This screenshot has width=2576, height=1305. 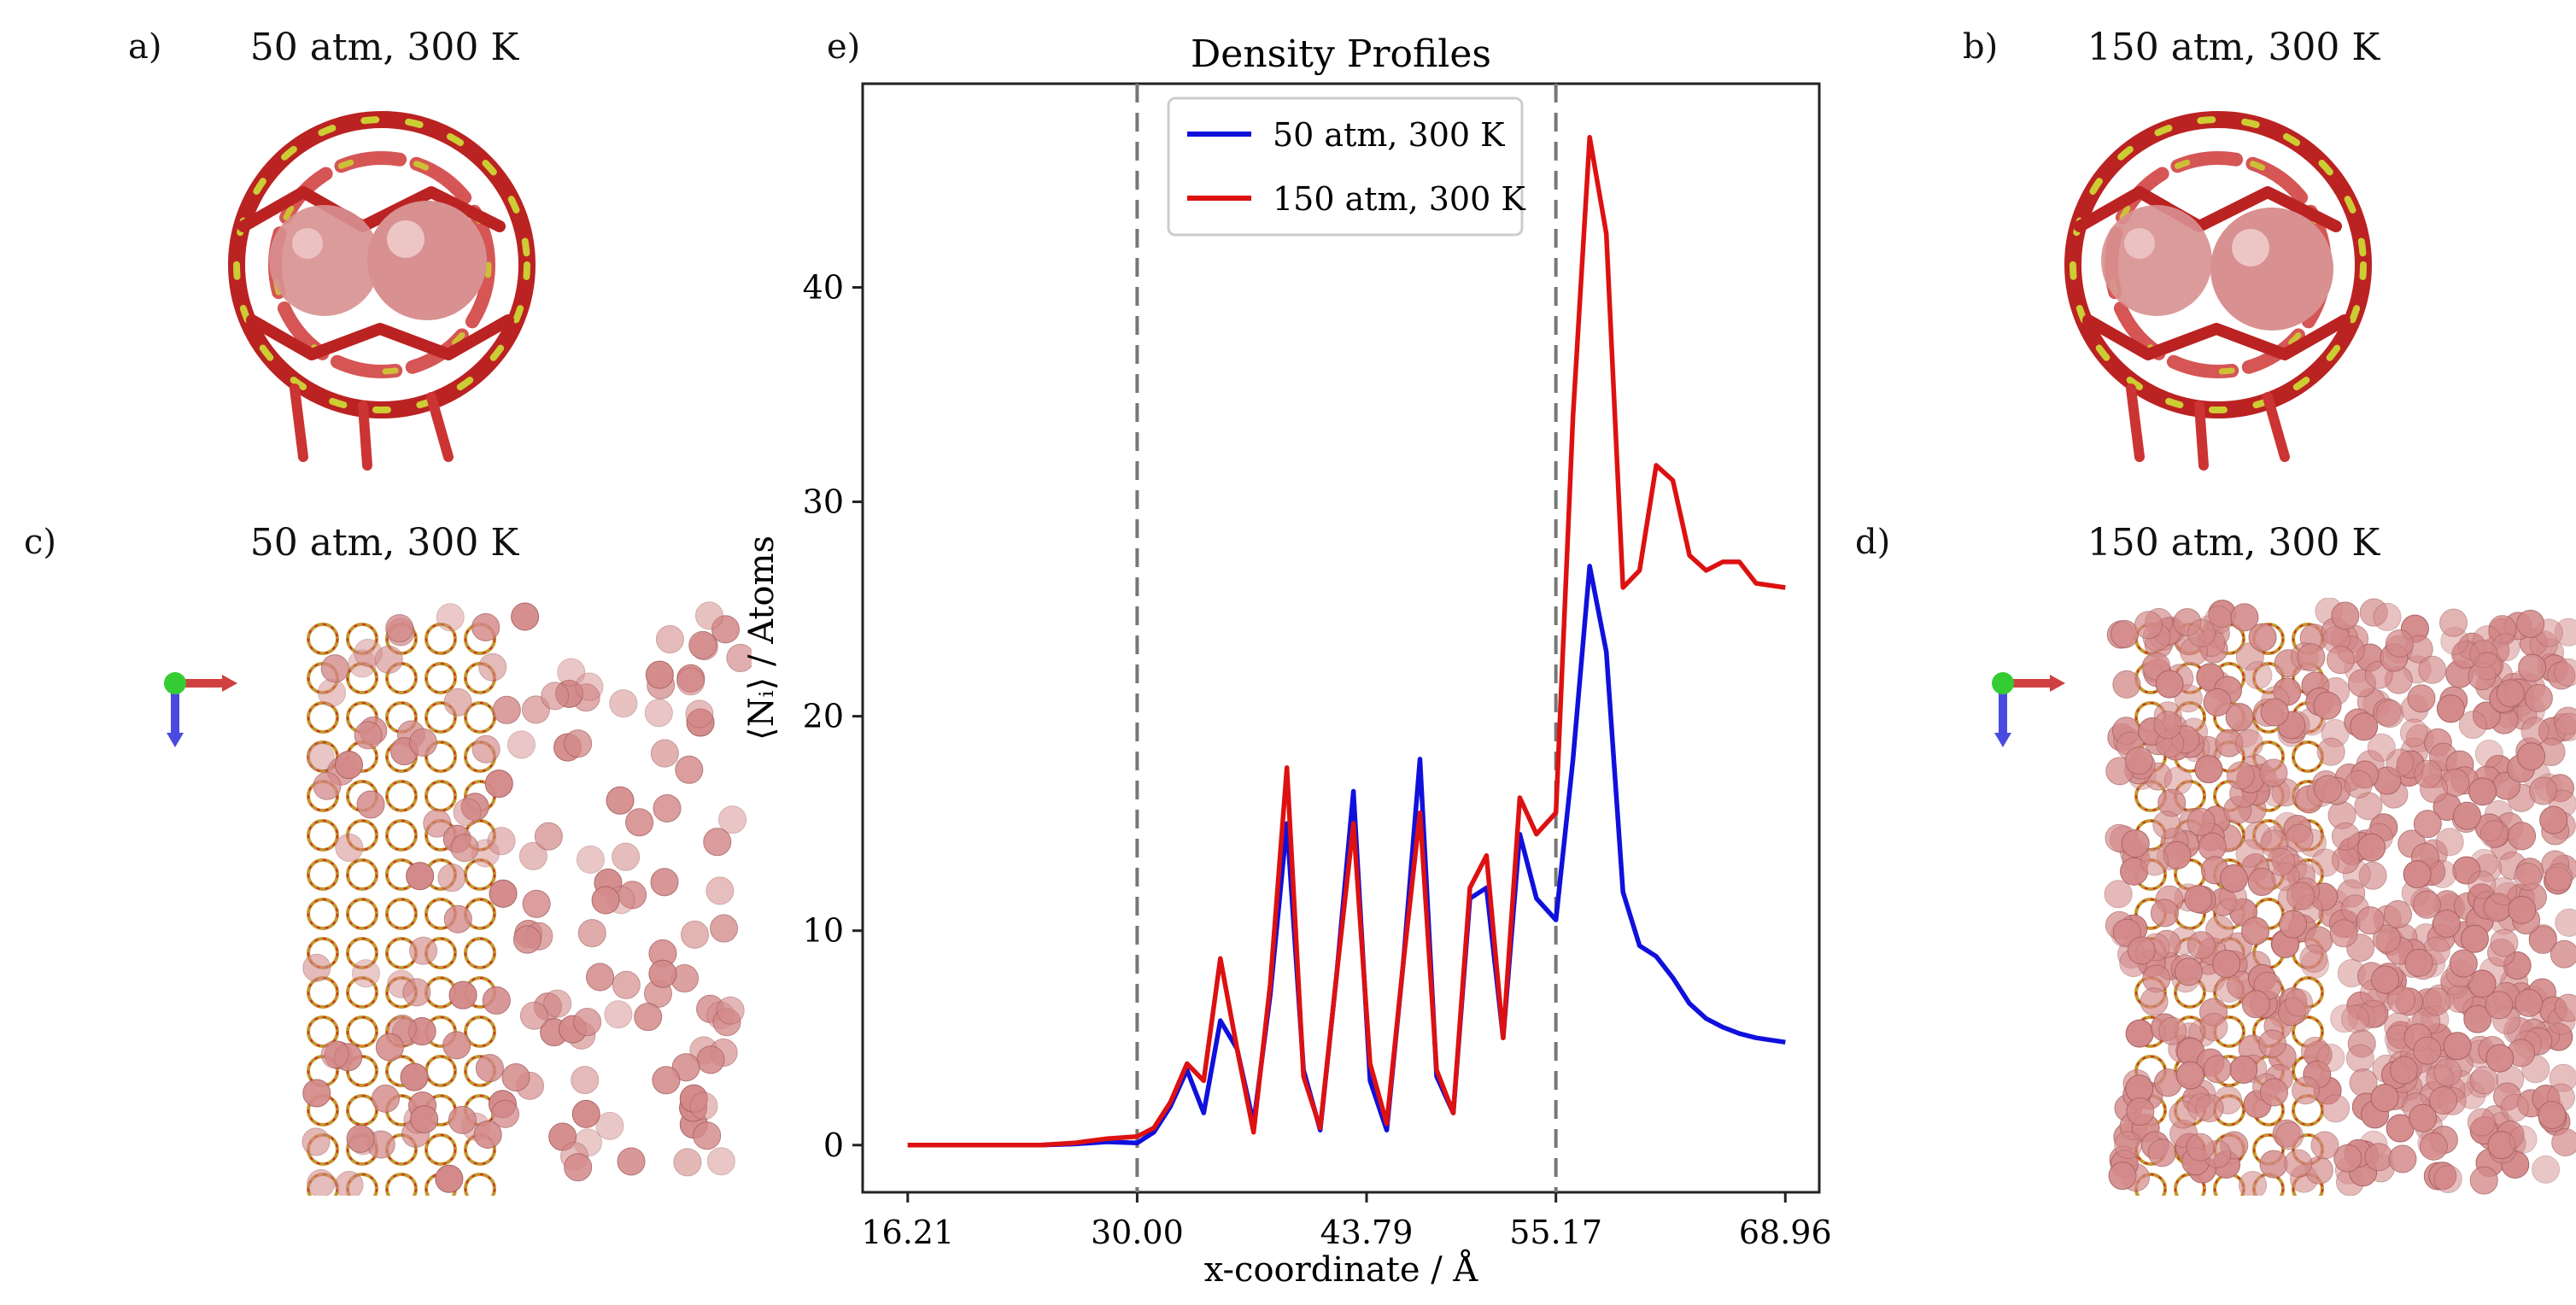 What do you see at coordinates (2233, 47) in the screenshot?
I see `panel-b-title: 150 atm, 300 K` at bounding box center [2233, 47].